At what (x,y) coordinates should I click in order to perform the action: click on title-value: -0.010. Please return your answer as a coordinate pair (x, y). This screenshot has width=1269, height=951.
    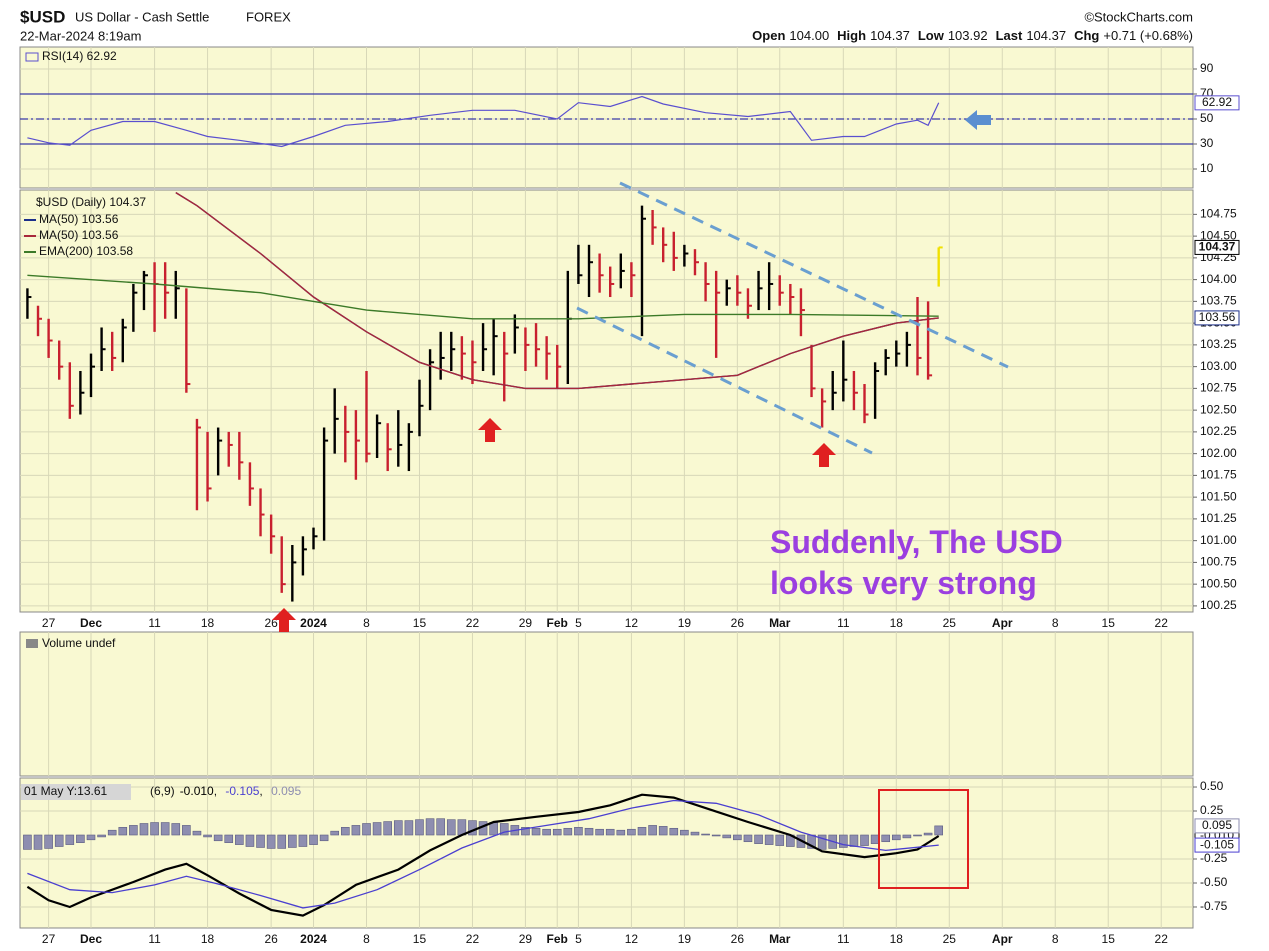
    Looking at the image, I should click on (197, 791).